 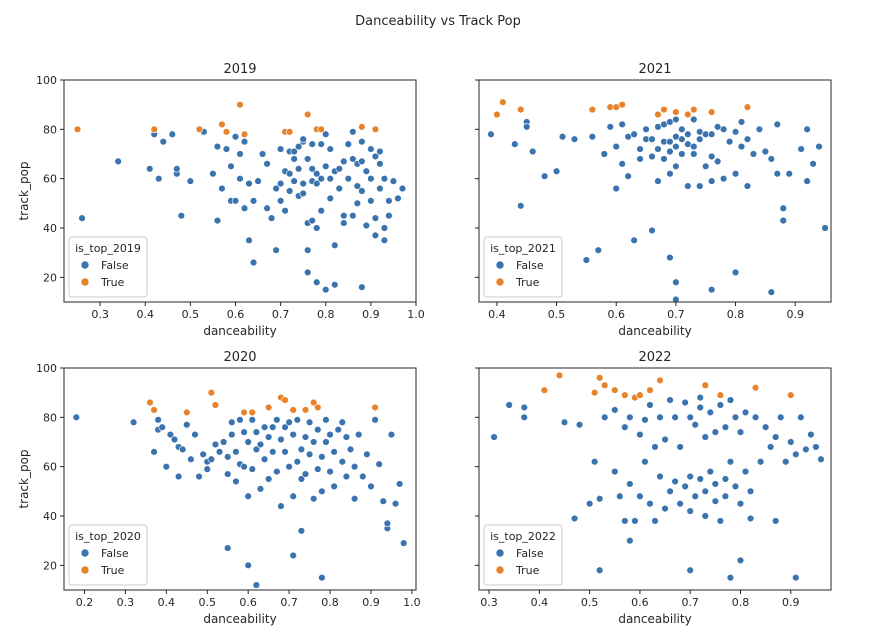 What do you see at coordinates (489, 602) in the screenshot?
I see `x-tick-label: 0.3` at bounding box center [489, 602].